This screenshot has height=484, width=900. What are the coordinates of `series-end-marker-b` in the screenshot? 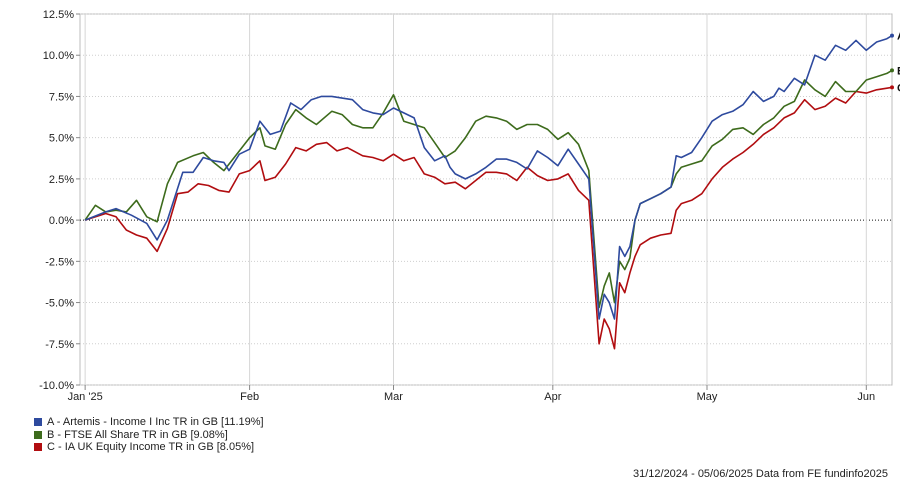 It's located at (892, 70).